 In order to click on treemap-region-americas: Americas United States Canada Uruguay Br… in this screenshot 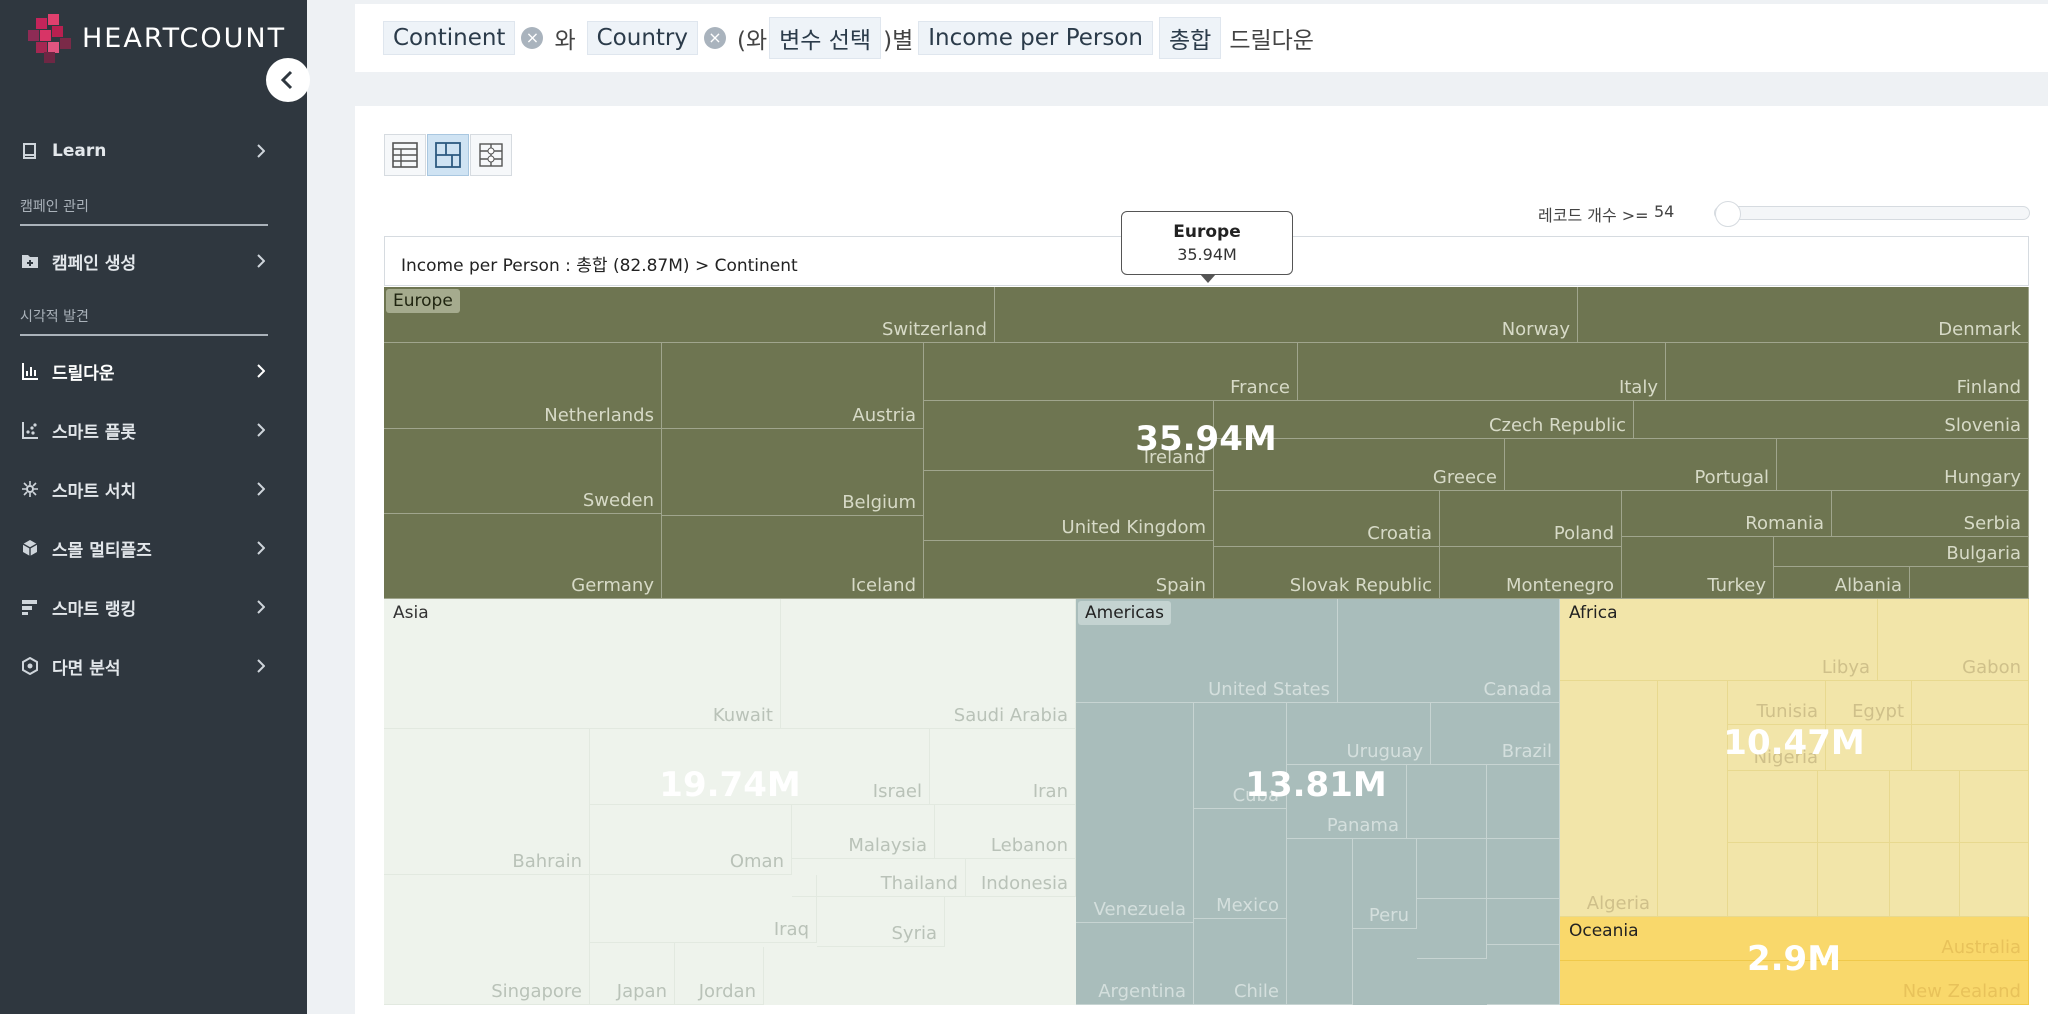, I will do `click(1318, 802)`.